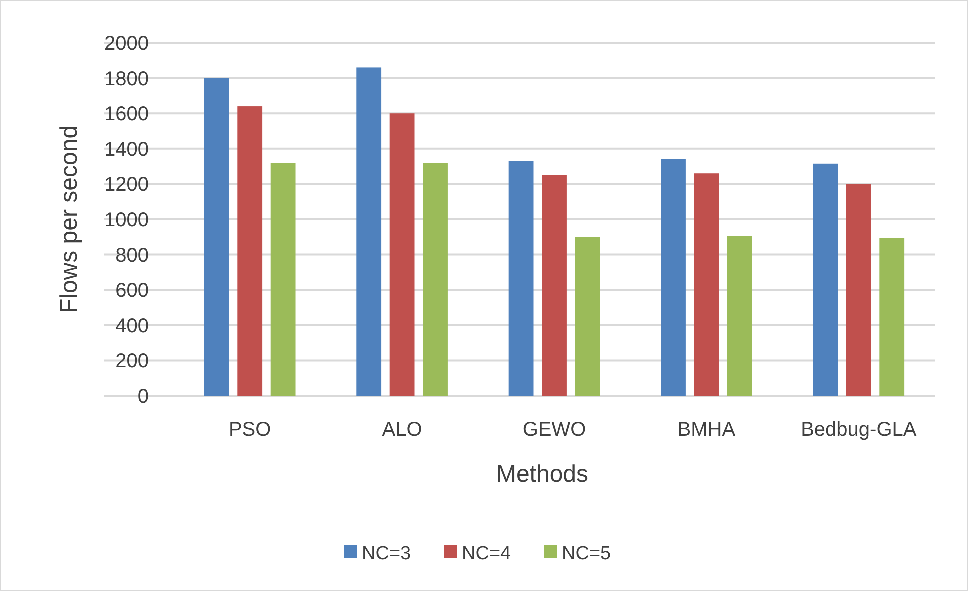 Image resolution: width=968 pixels, height=591 pixels. Describe the element at coordinates (126, 115) in the screenshot. I see `y-tick-label: 1600` at that location.